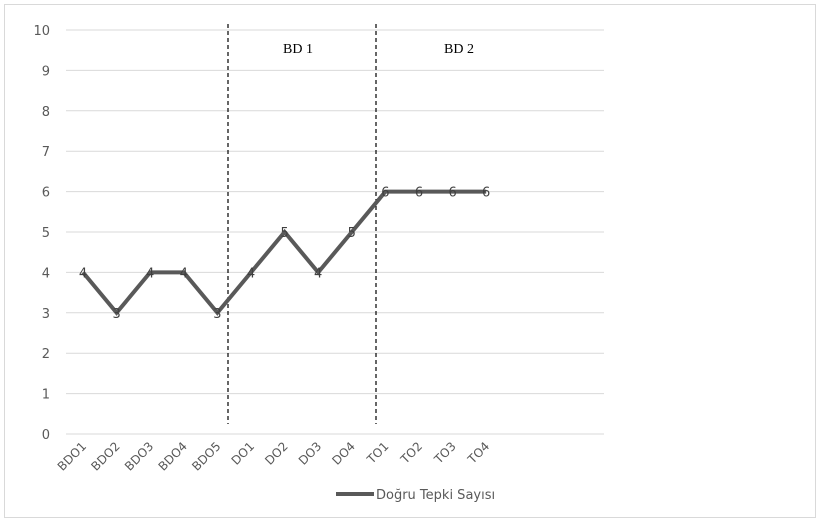 This screenshot has height=523, width=821. Describe the element at coordinates (435, 495) in the screenshot. I see `legend-series-name: Doğru Tepki Sayısı` at that location.